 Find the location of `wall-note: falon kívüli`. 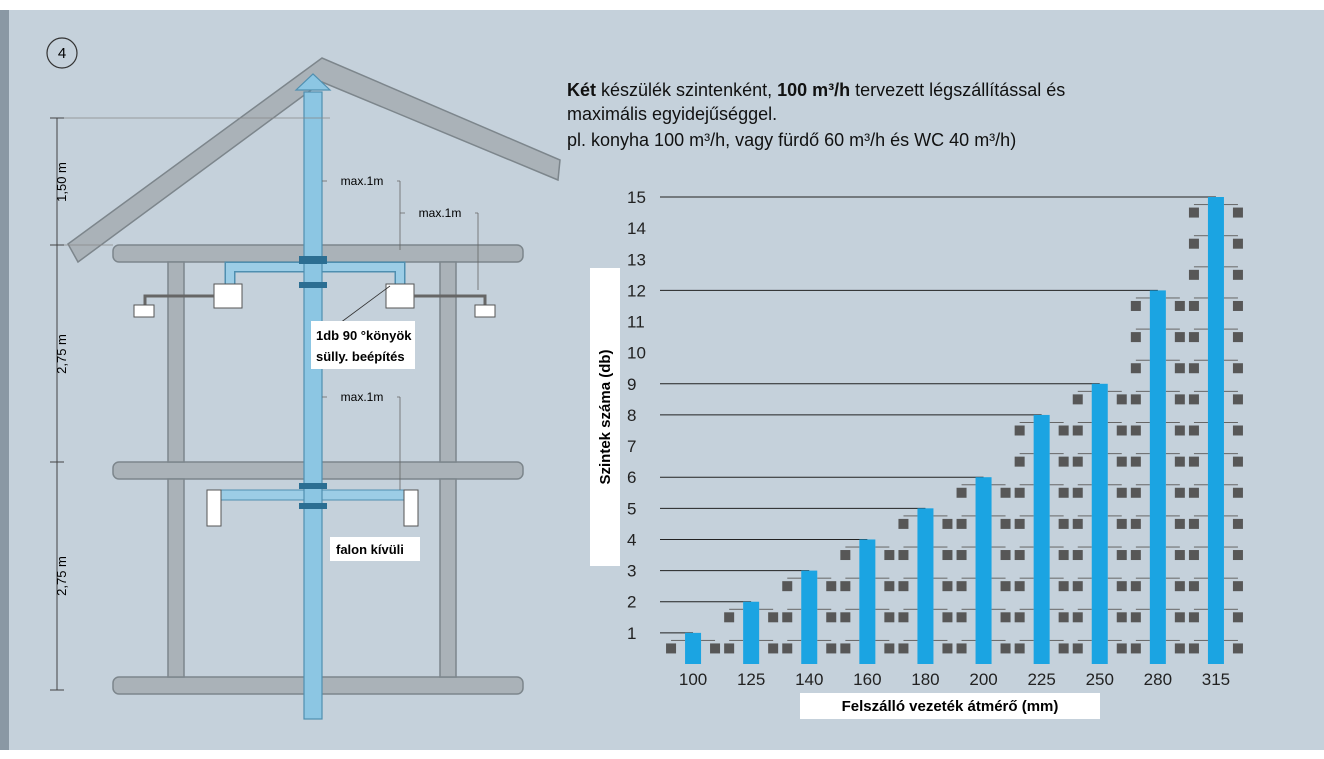

wall-note: falon kívüli is located at coordinates (370, 549).